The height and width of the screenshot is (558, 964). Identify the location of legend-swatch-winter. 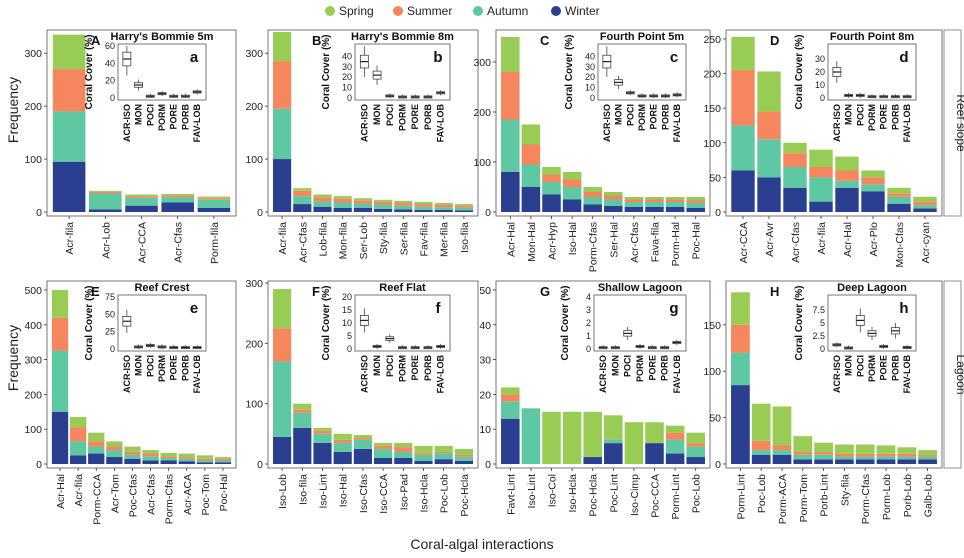
(556, 11).